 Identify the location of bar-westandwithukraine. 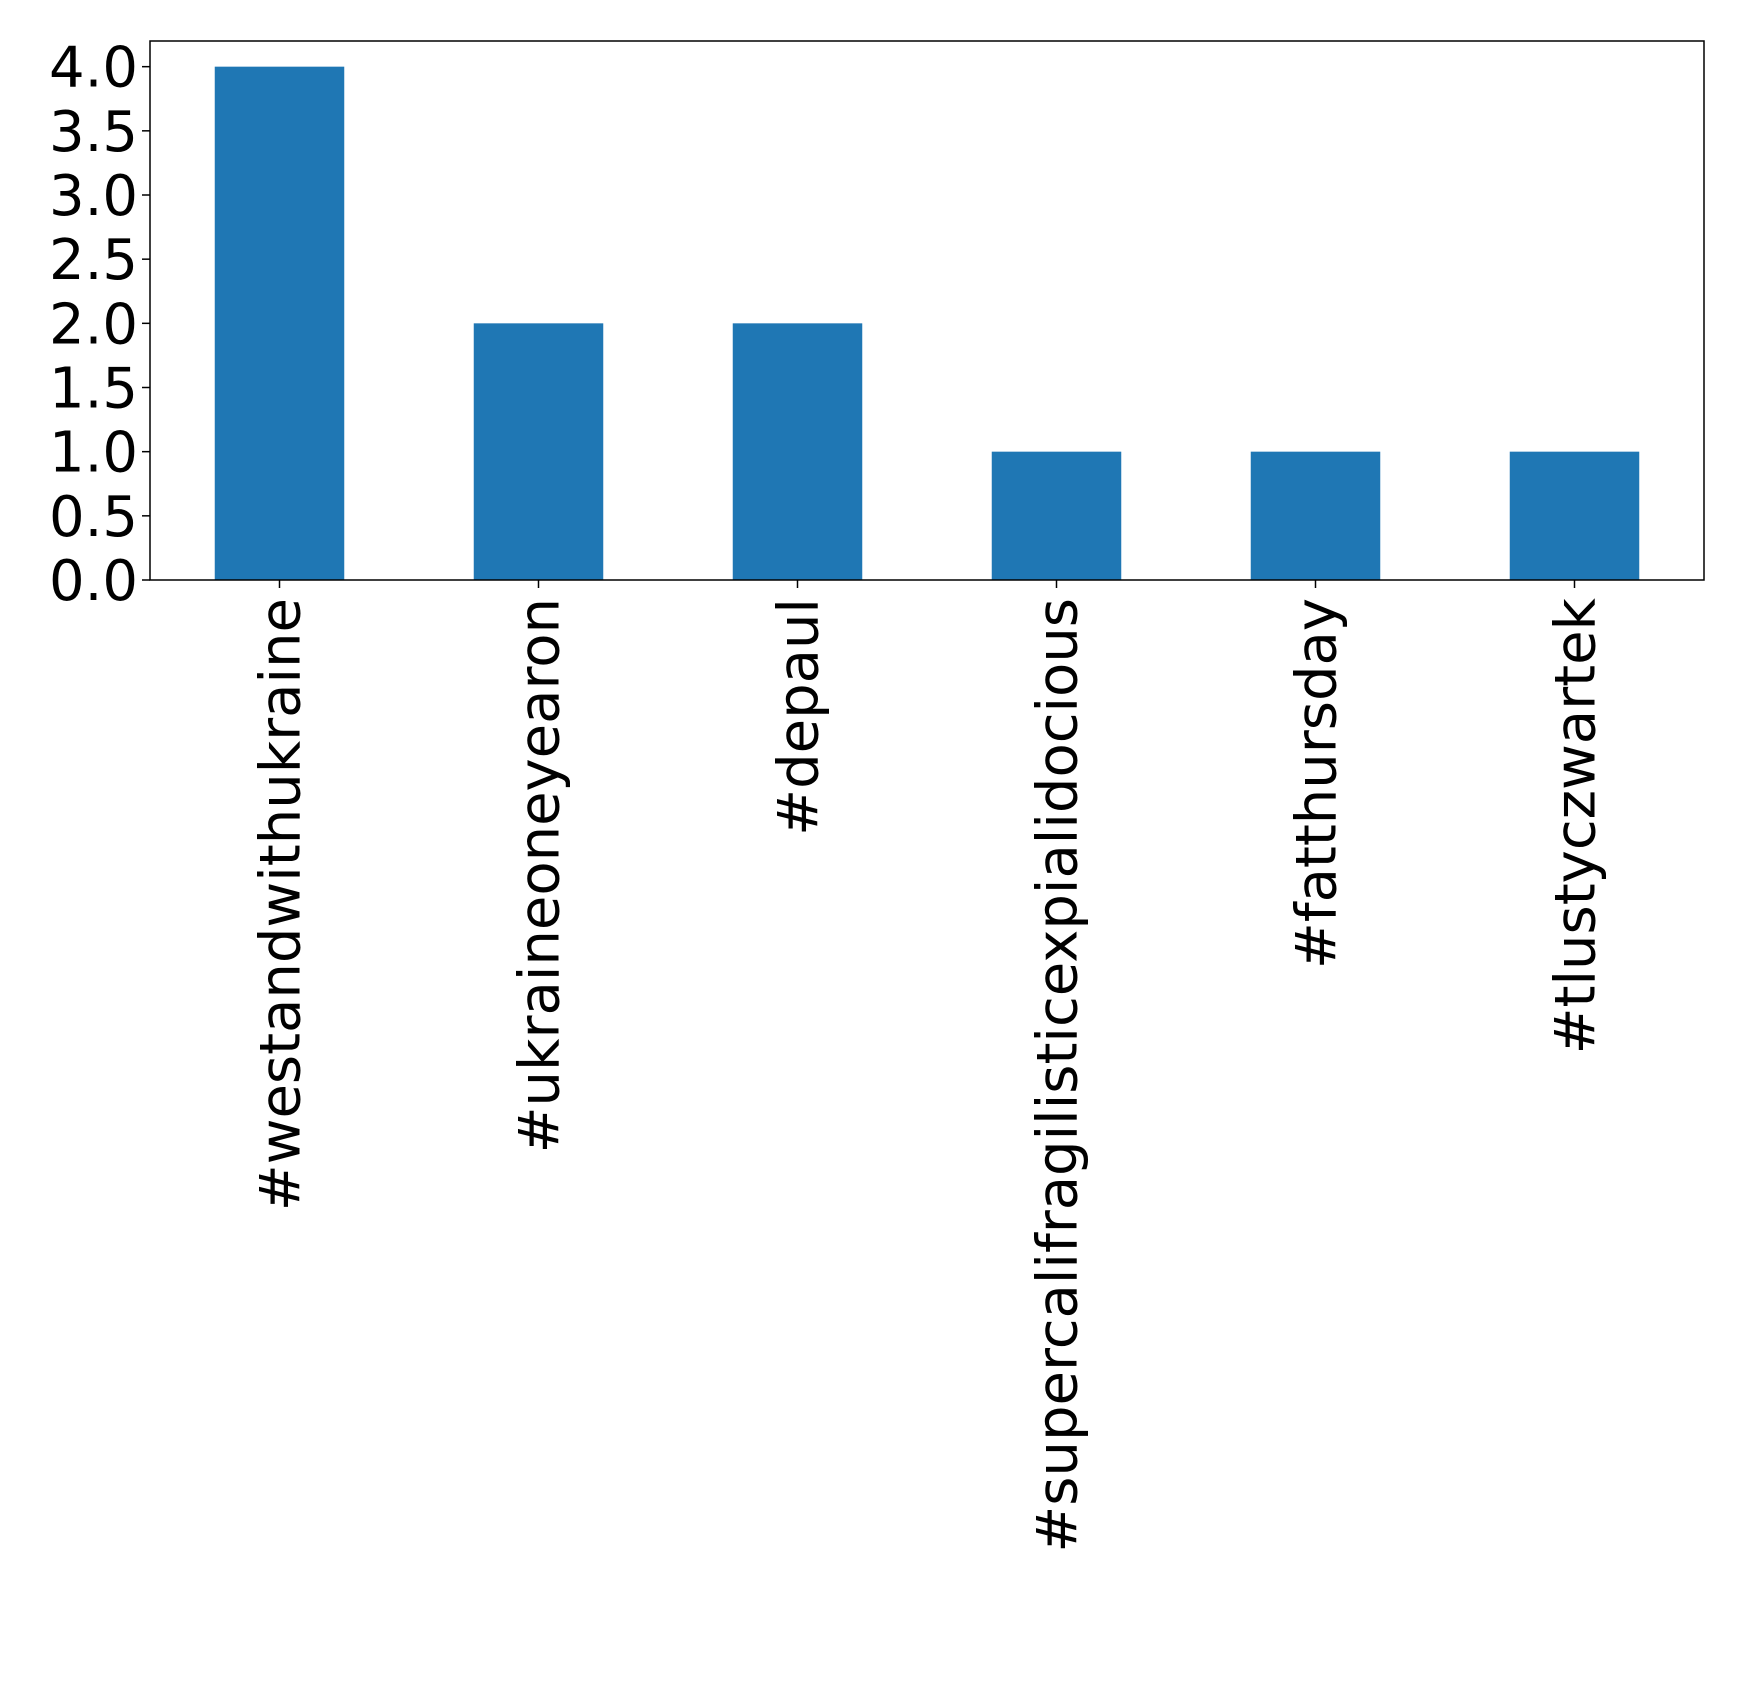
(279, 323).